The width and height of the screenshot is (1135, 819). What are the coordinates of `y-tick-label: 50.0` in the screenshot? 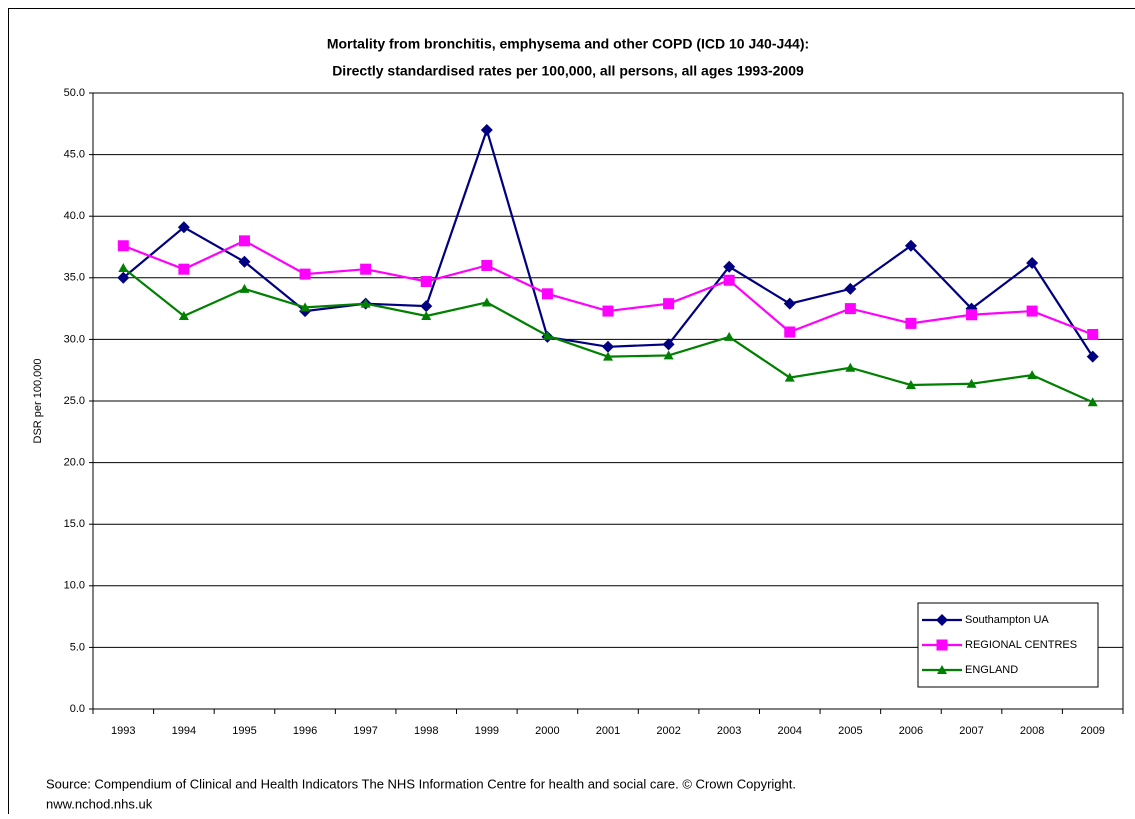 It's located at (74, 93).